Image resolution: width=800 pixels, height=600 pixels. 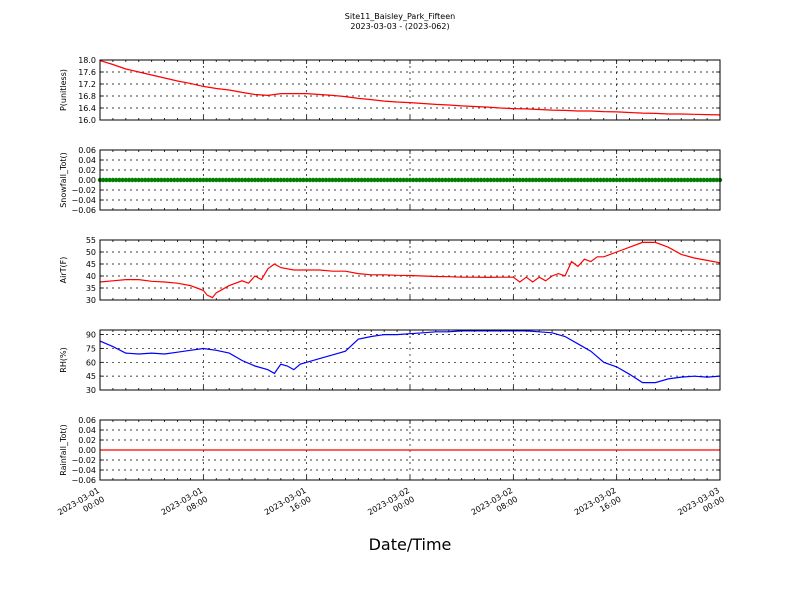 What do you see at coordinates (87, 430) in the screenshot?
I see `ytick-label-4-1: 0.04` at bounding box center [87, 430].